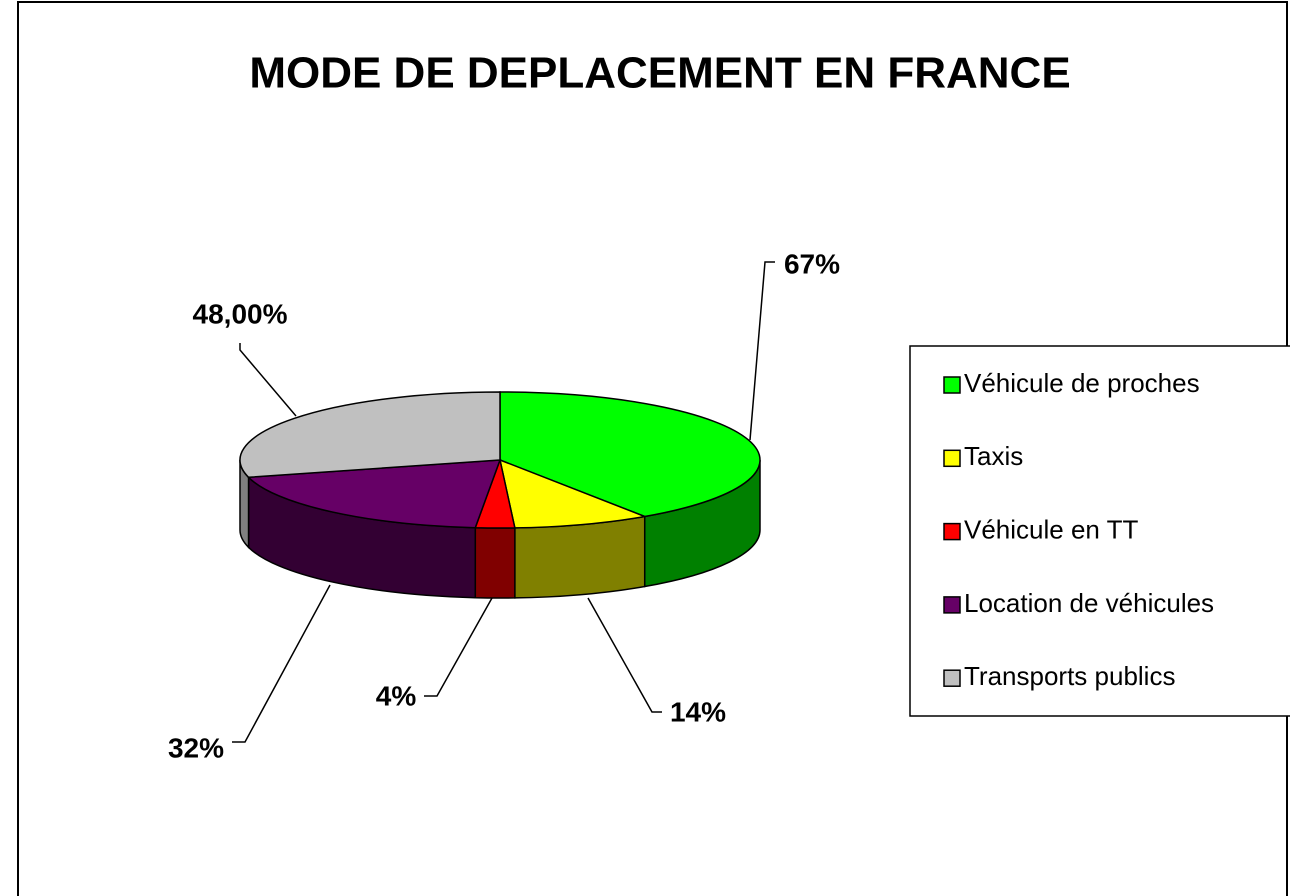 The image size is (1290, 896). I want to click on legend-label: Véhicule en TT, so click(1051, 529).